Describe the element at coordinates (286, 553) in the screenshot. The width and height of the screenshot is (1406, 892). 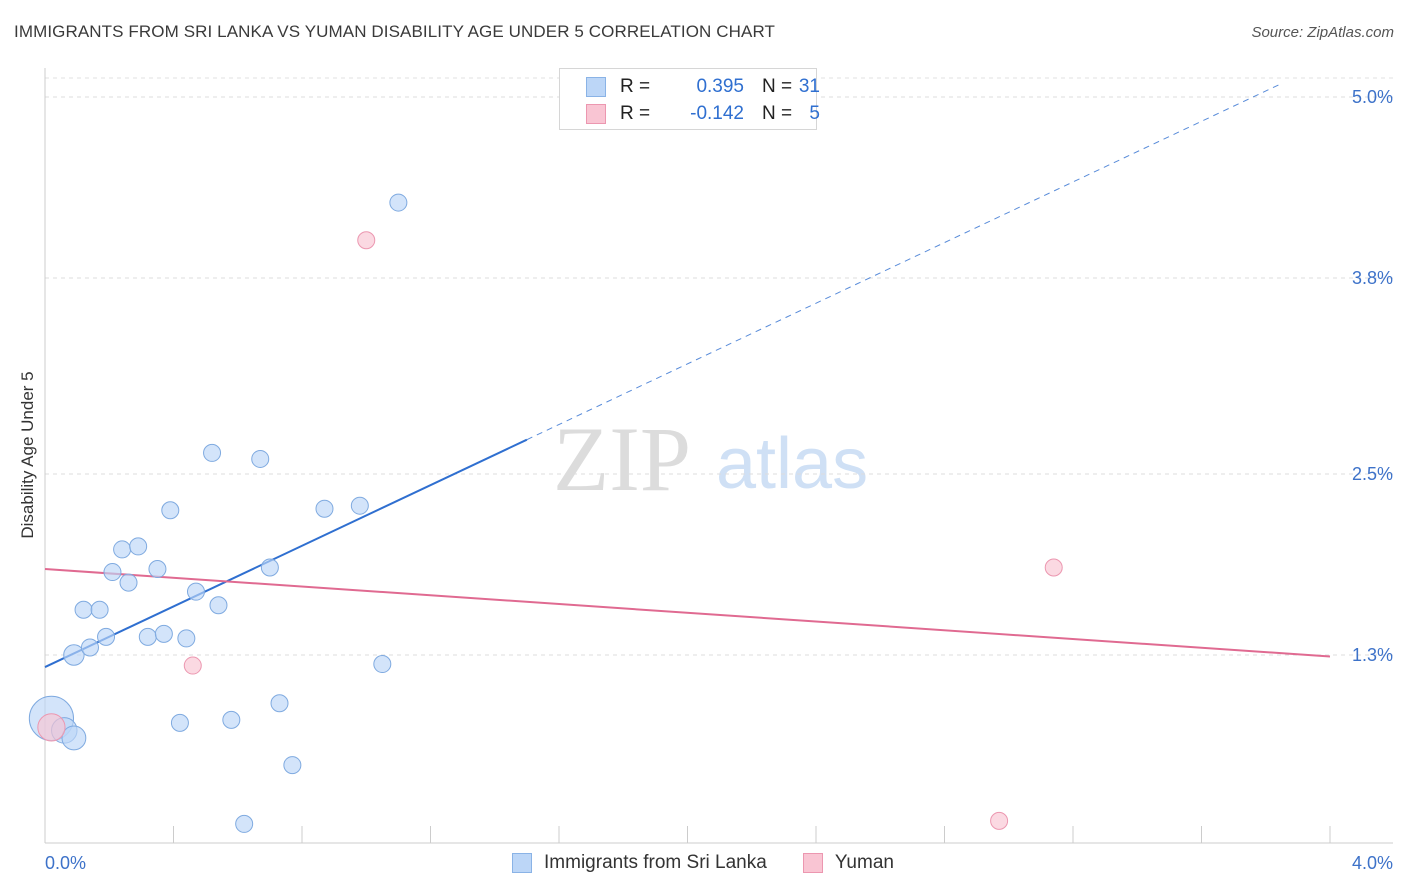
I see `trend-line-sri-lanka` at that location.